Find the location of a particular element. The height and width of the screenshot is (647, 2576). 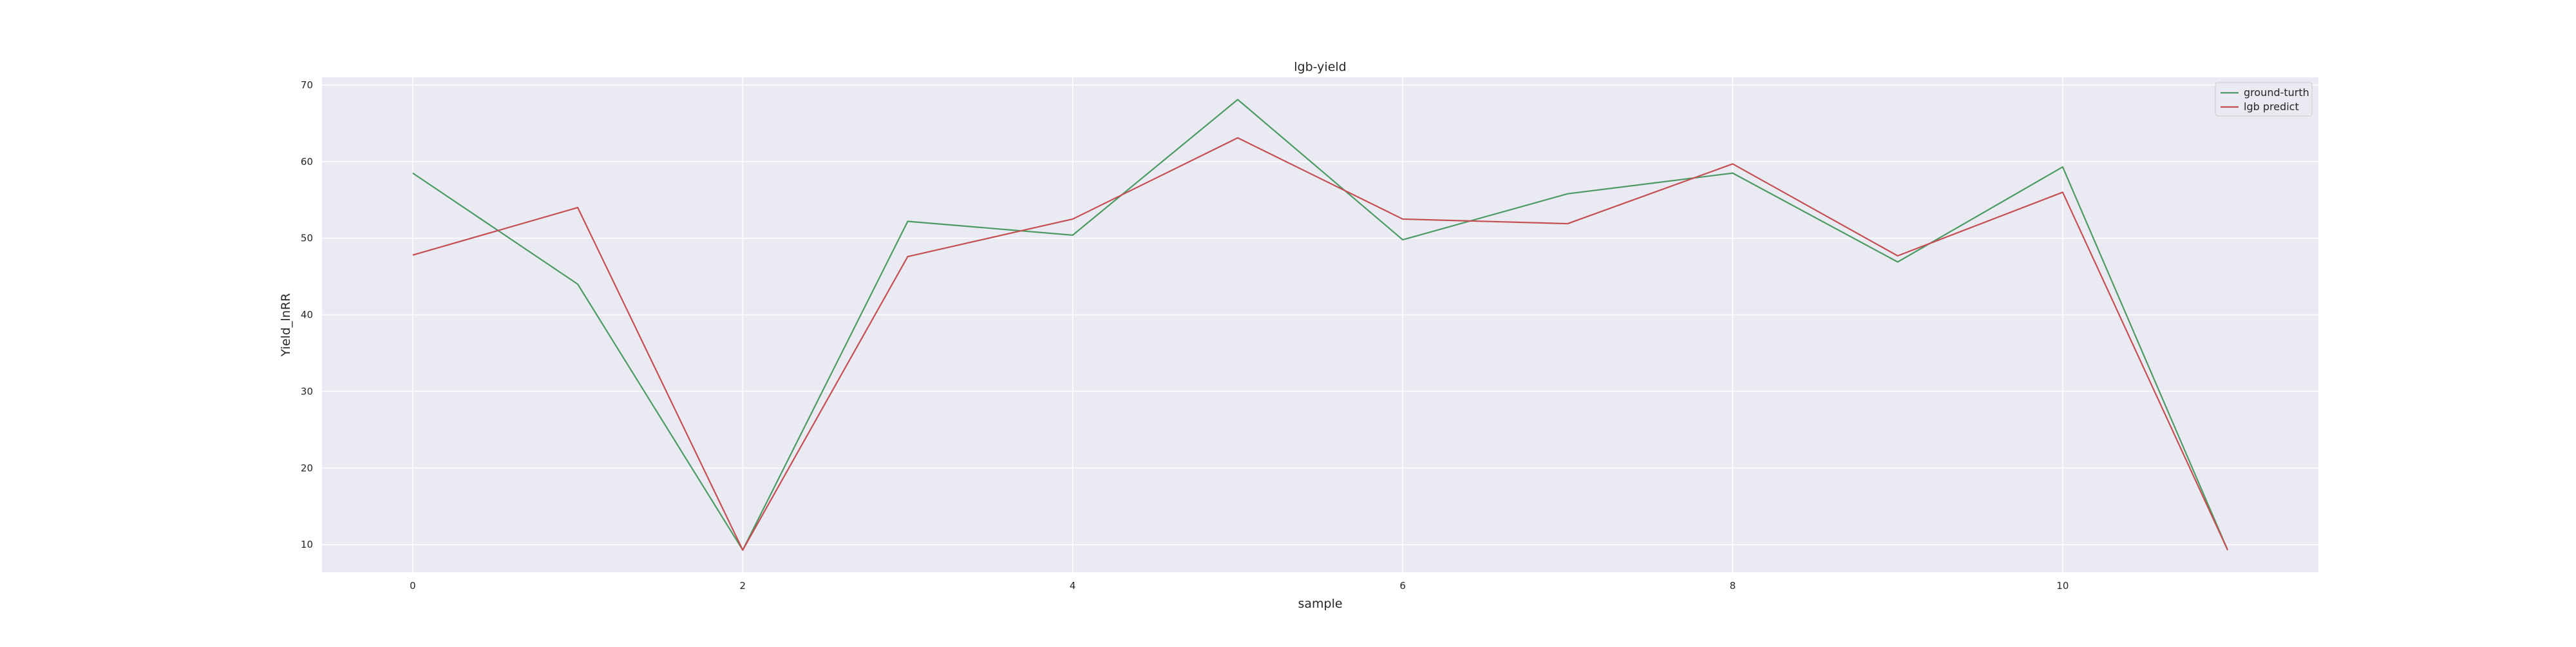

y-axis-ticks: 10 20 30 40 50 60 70 is located at coordinates (307, 314).